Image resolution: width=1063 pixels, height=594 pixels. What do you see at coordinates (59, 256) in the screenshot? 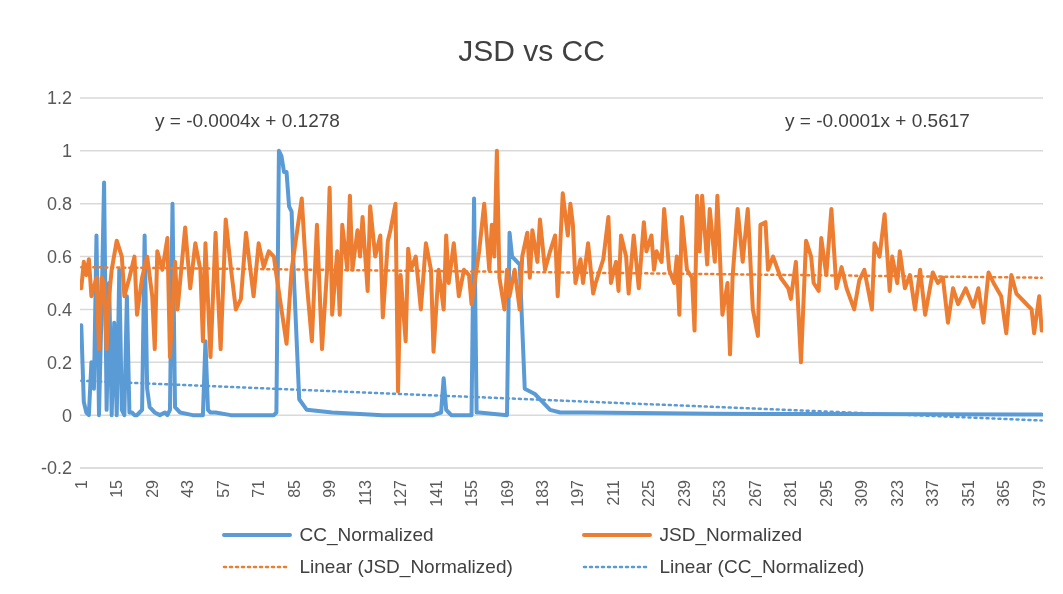
I see `y-tick-label: 0.6` at bounding box center [59, 256].